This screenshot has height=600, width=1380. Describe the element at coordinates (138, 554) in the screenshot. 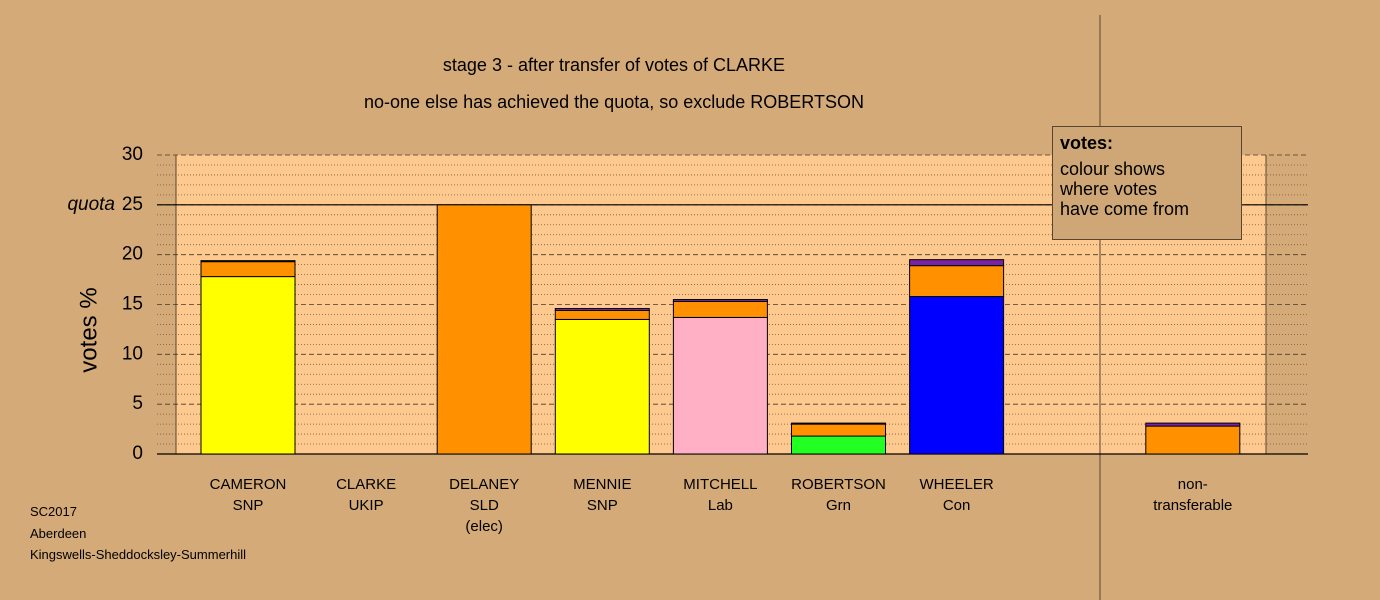

I see `footer: Kingswells-Sheddocksley-Summerhill` at that location.